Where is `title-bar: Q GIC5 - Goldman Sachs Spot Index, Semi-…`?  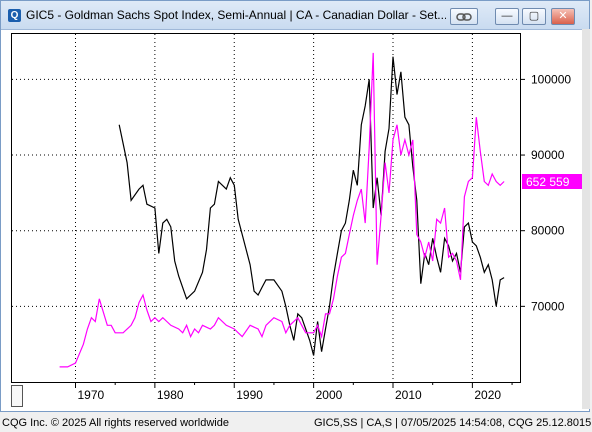 title-bar: Q GIC5 - Goldman Sachs Spot Index, Semi-… is located at coordinates (295, 15).